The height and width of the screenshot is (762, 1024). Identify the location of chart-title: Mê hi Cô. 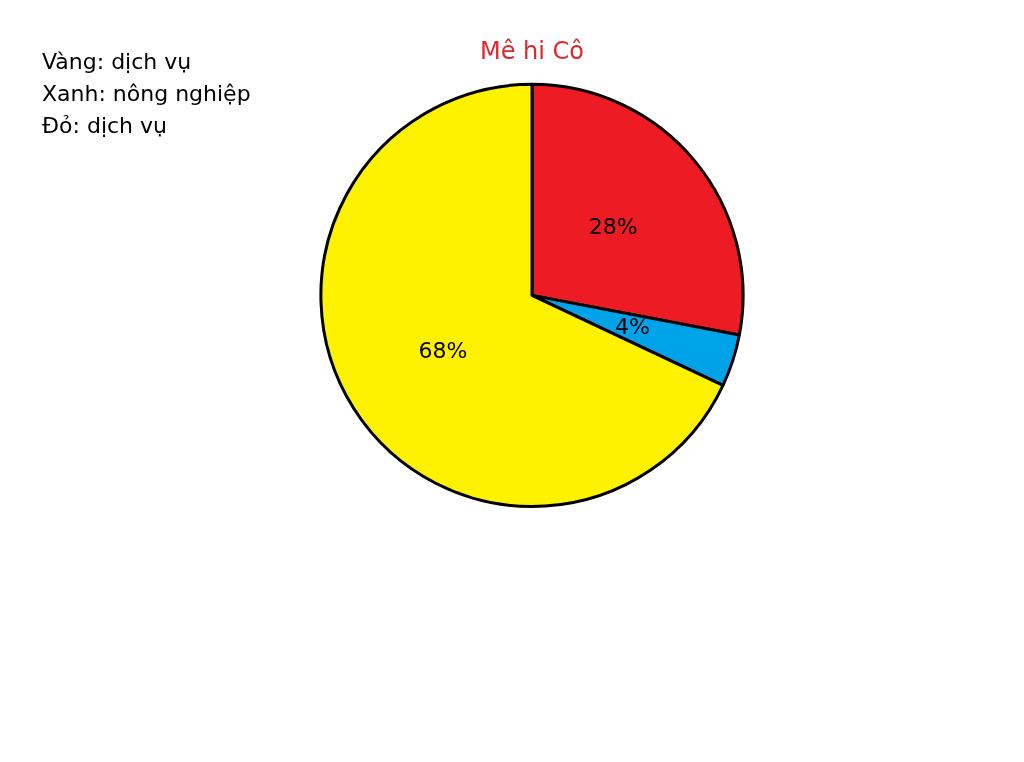
(532, 50).